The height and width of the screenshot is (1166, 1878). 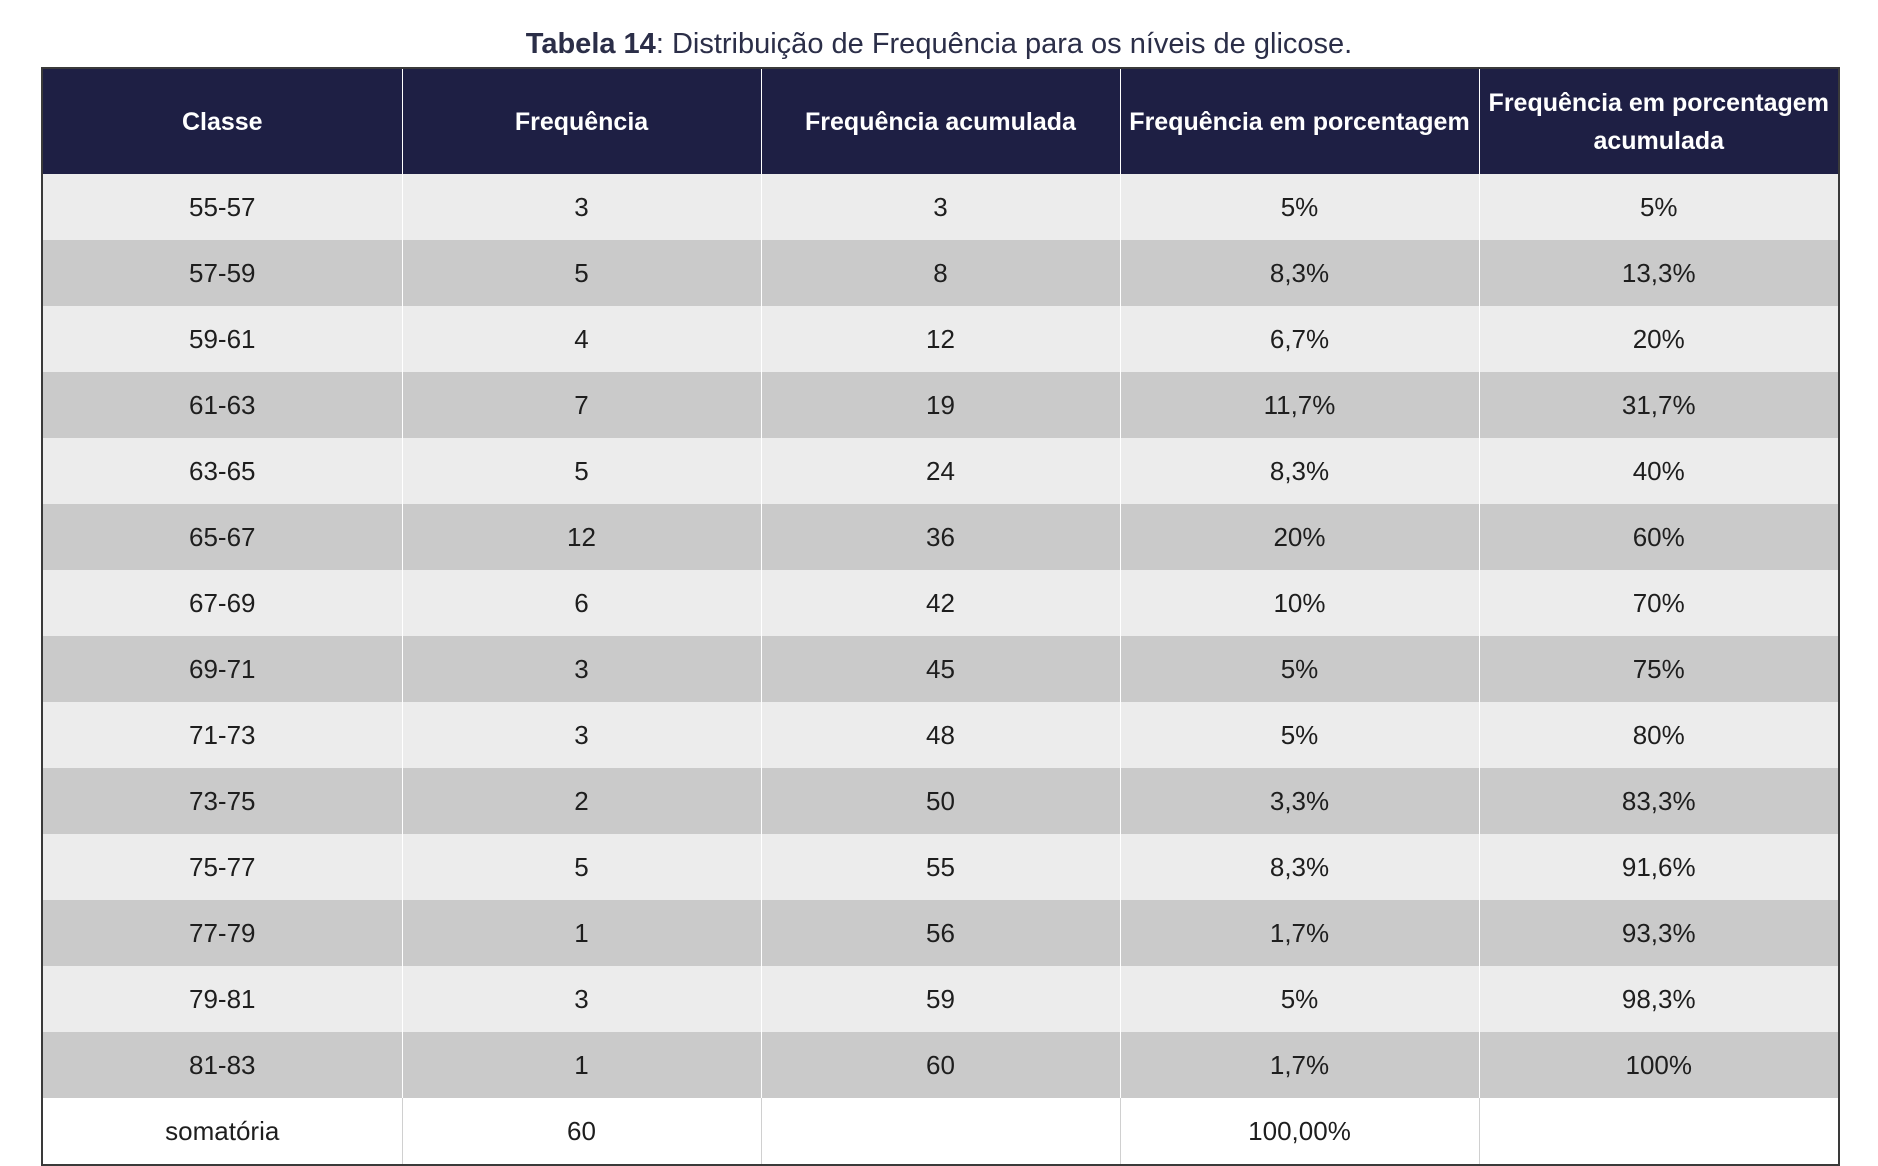 What do you see at coordinates (1299, 405) in the screenshot?
I see `cell-porcentagem: 11,7%` at bounding box center [1299, 405].